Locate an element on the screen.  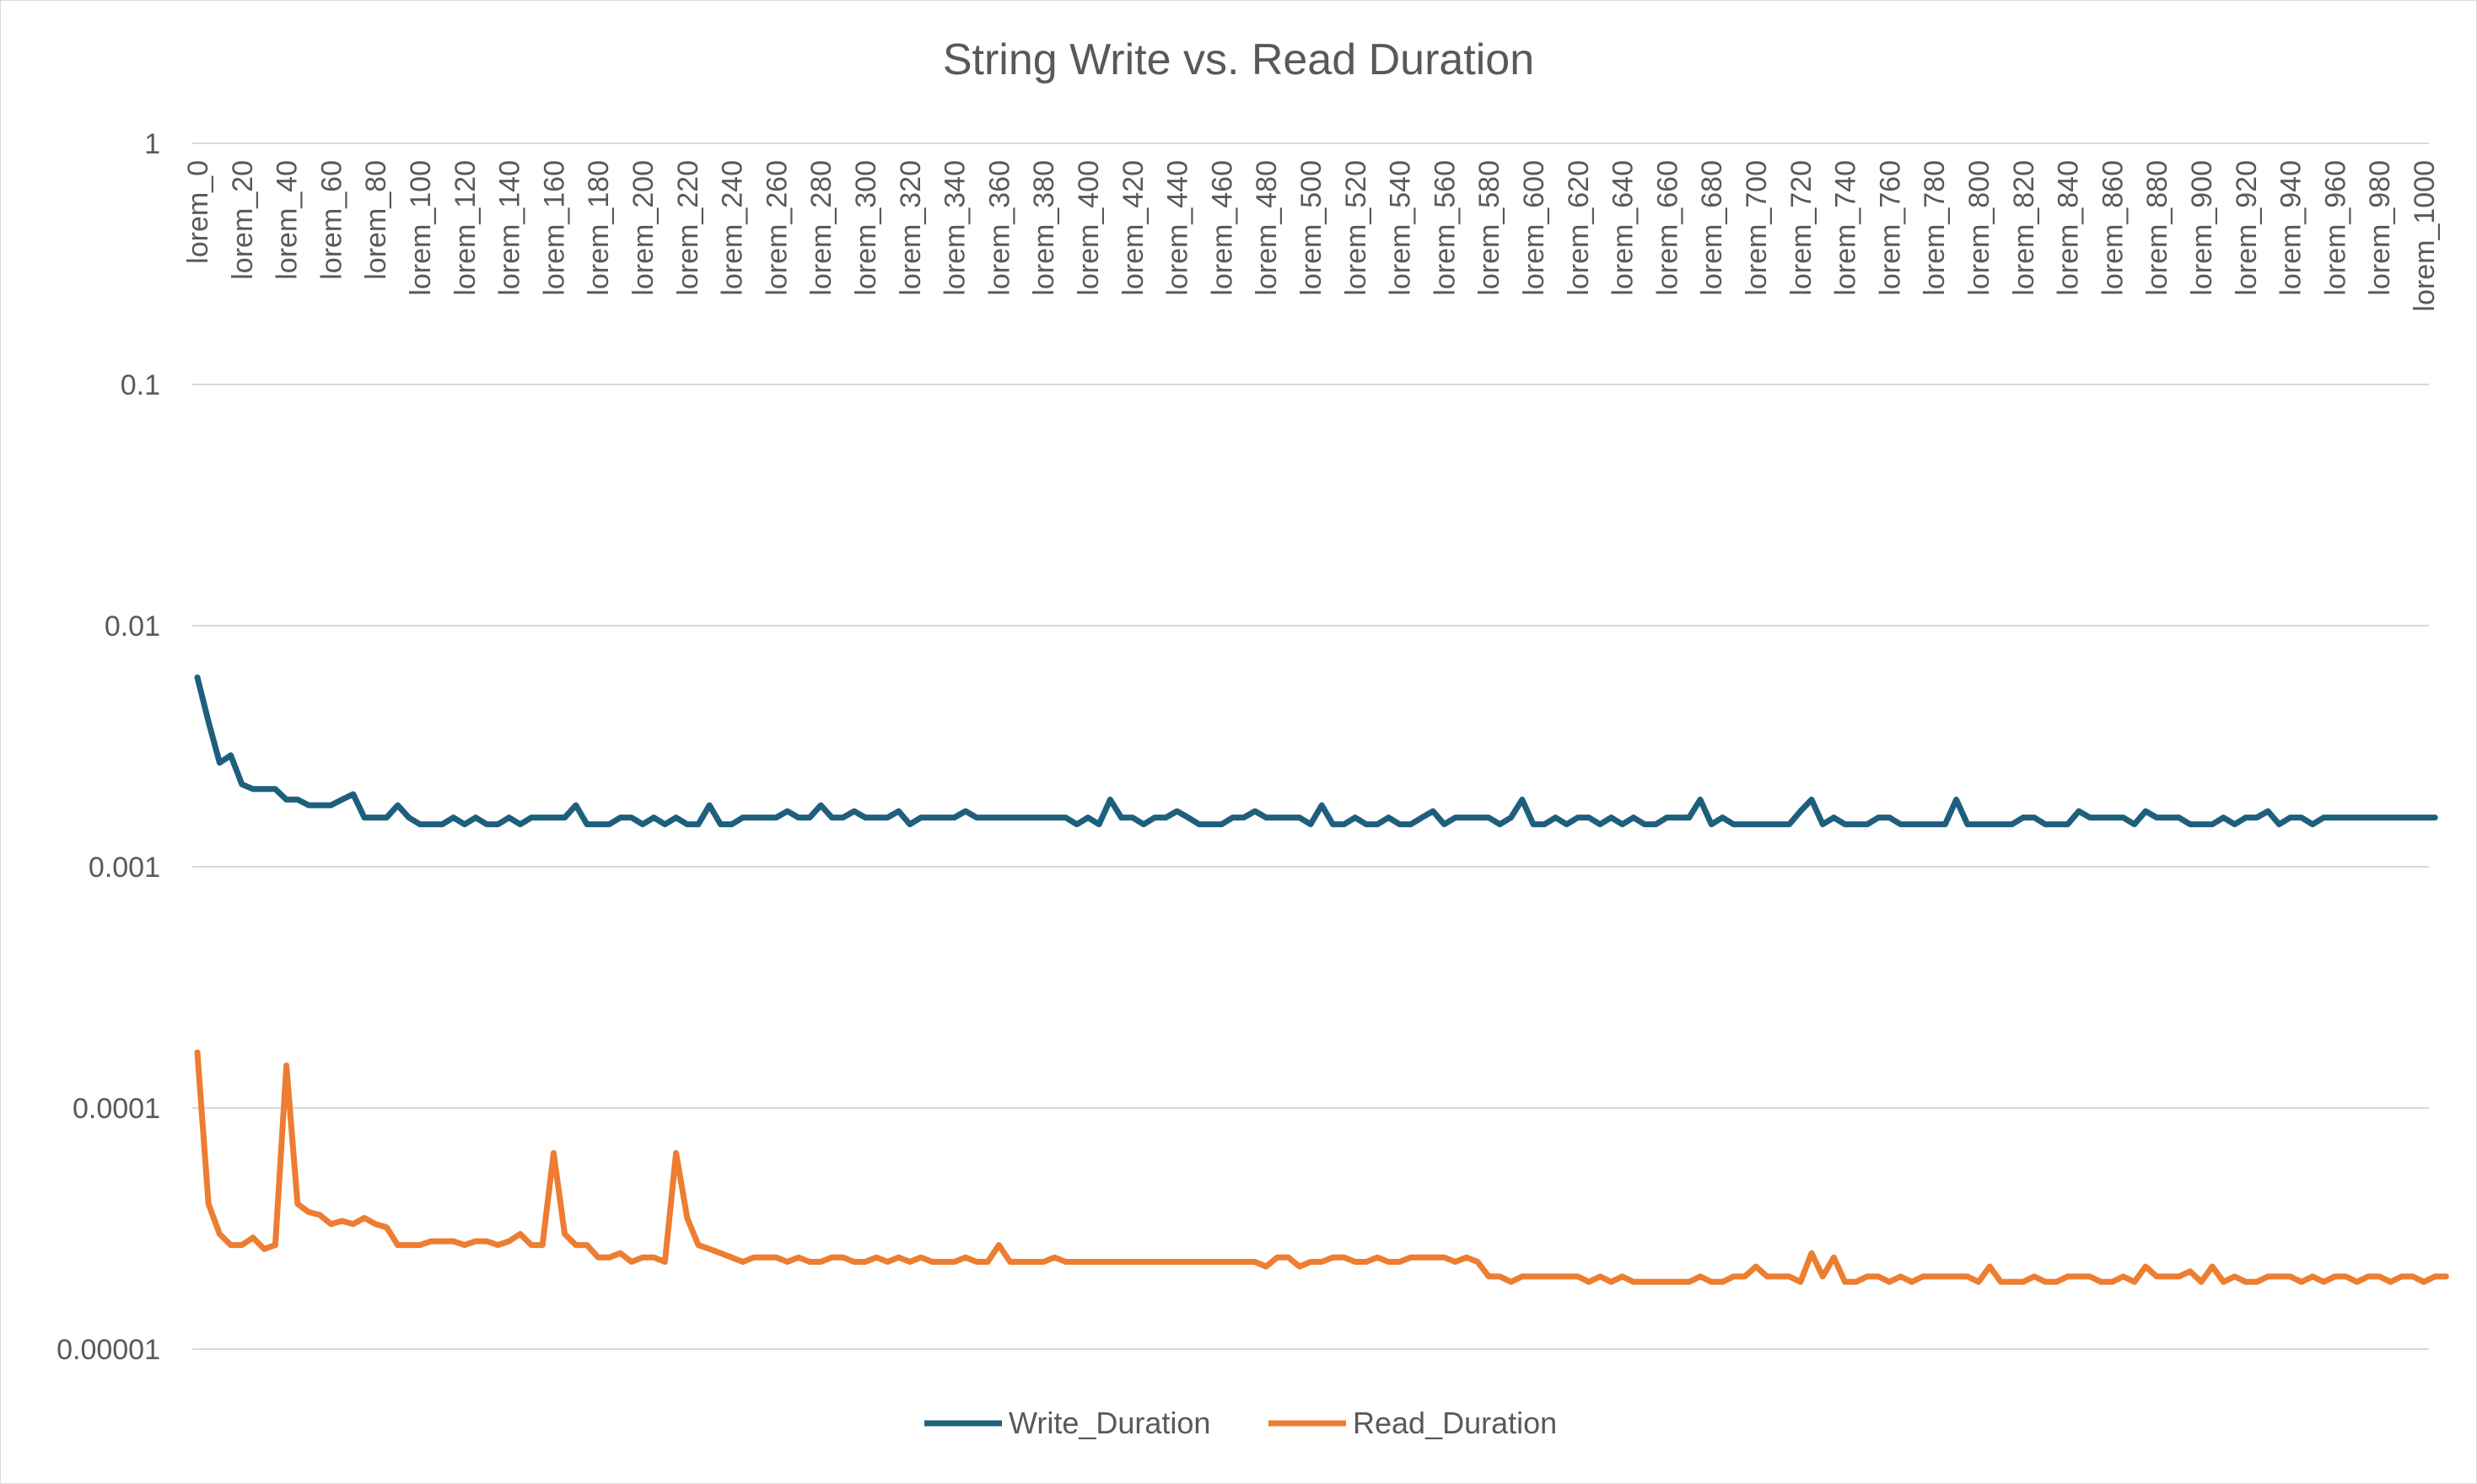
y-tick-label: 0.001 is located at coordinates (125, 868).